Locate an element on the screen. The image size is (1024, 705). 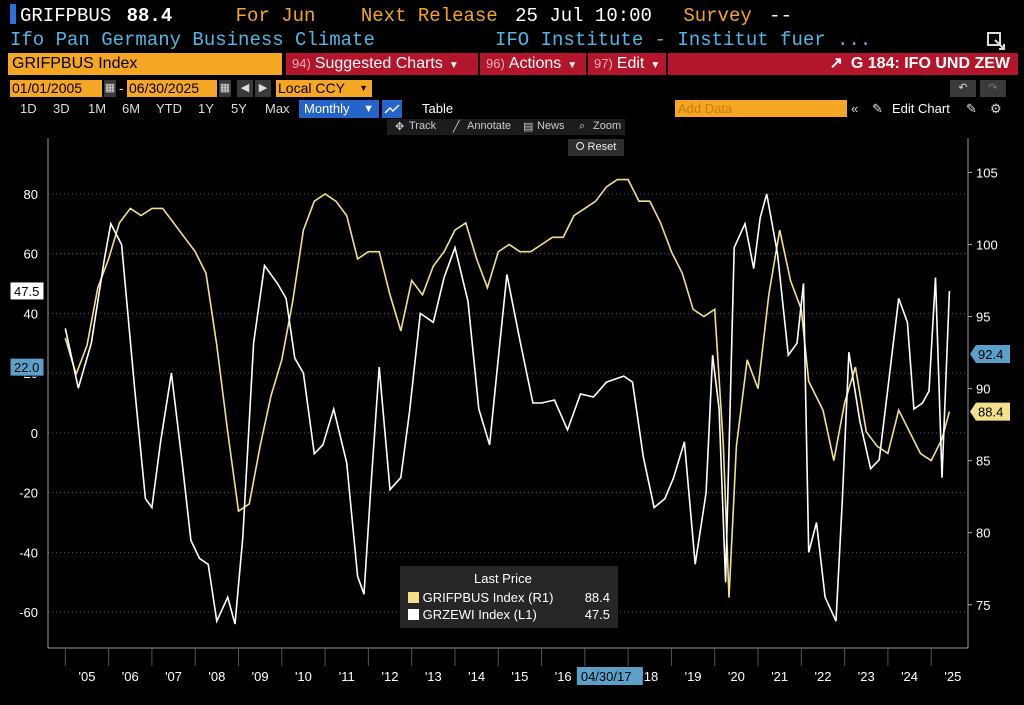
x-tick-label: '09 is located at coordinates (260, 676).